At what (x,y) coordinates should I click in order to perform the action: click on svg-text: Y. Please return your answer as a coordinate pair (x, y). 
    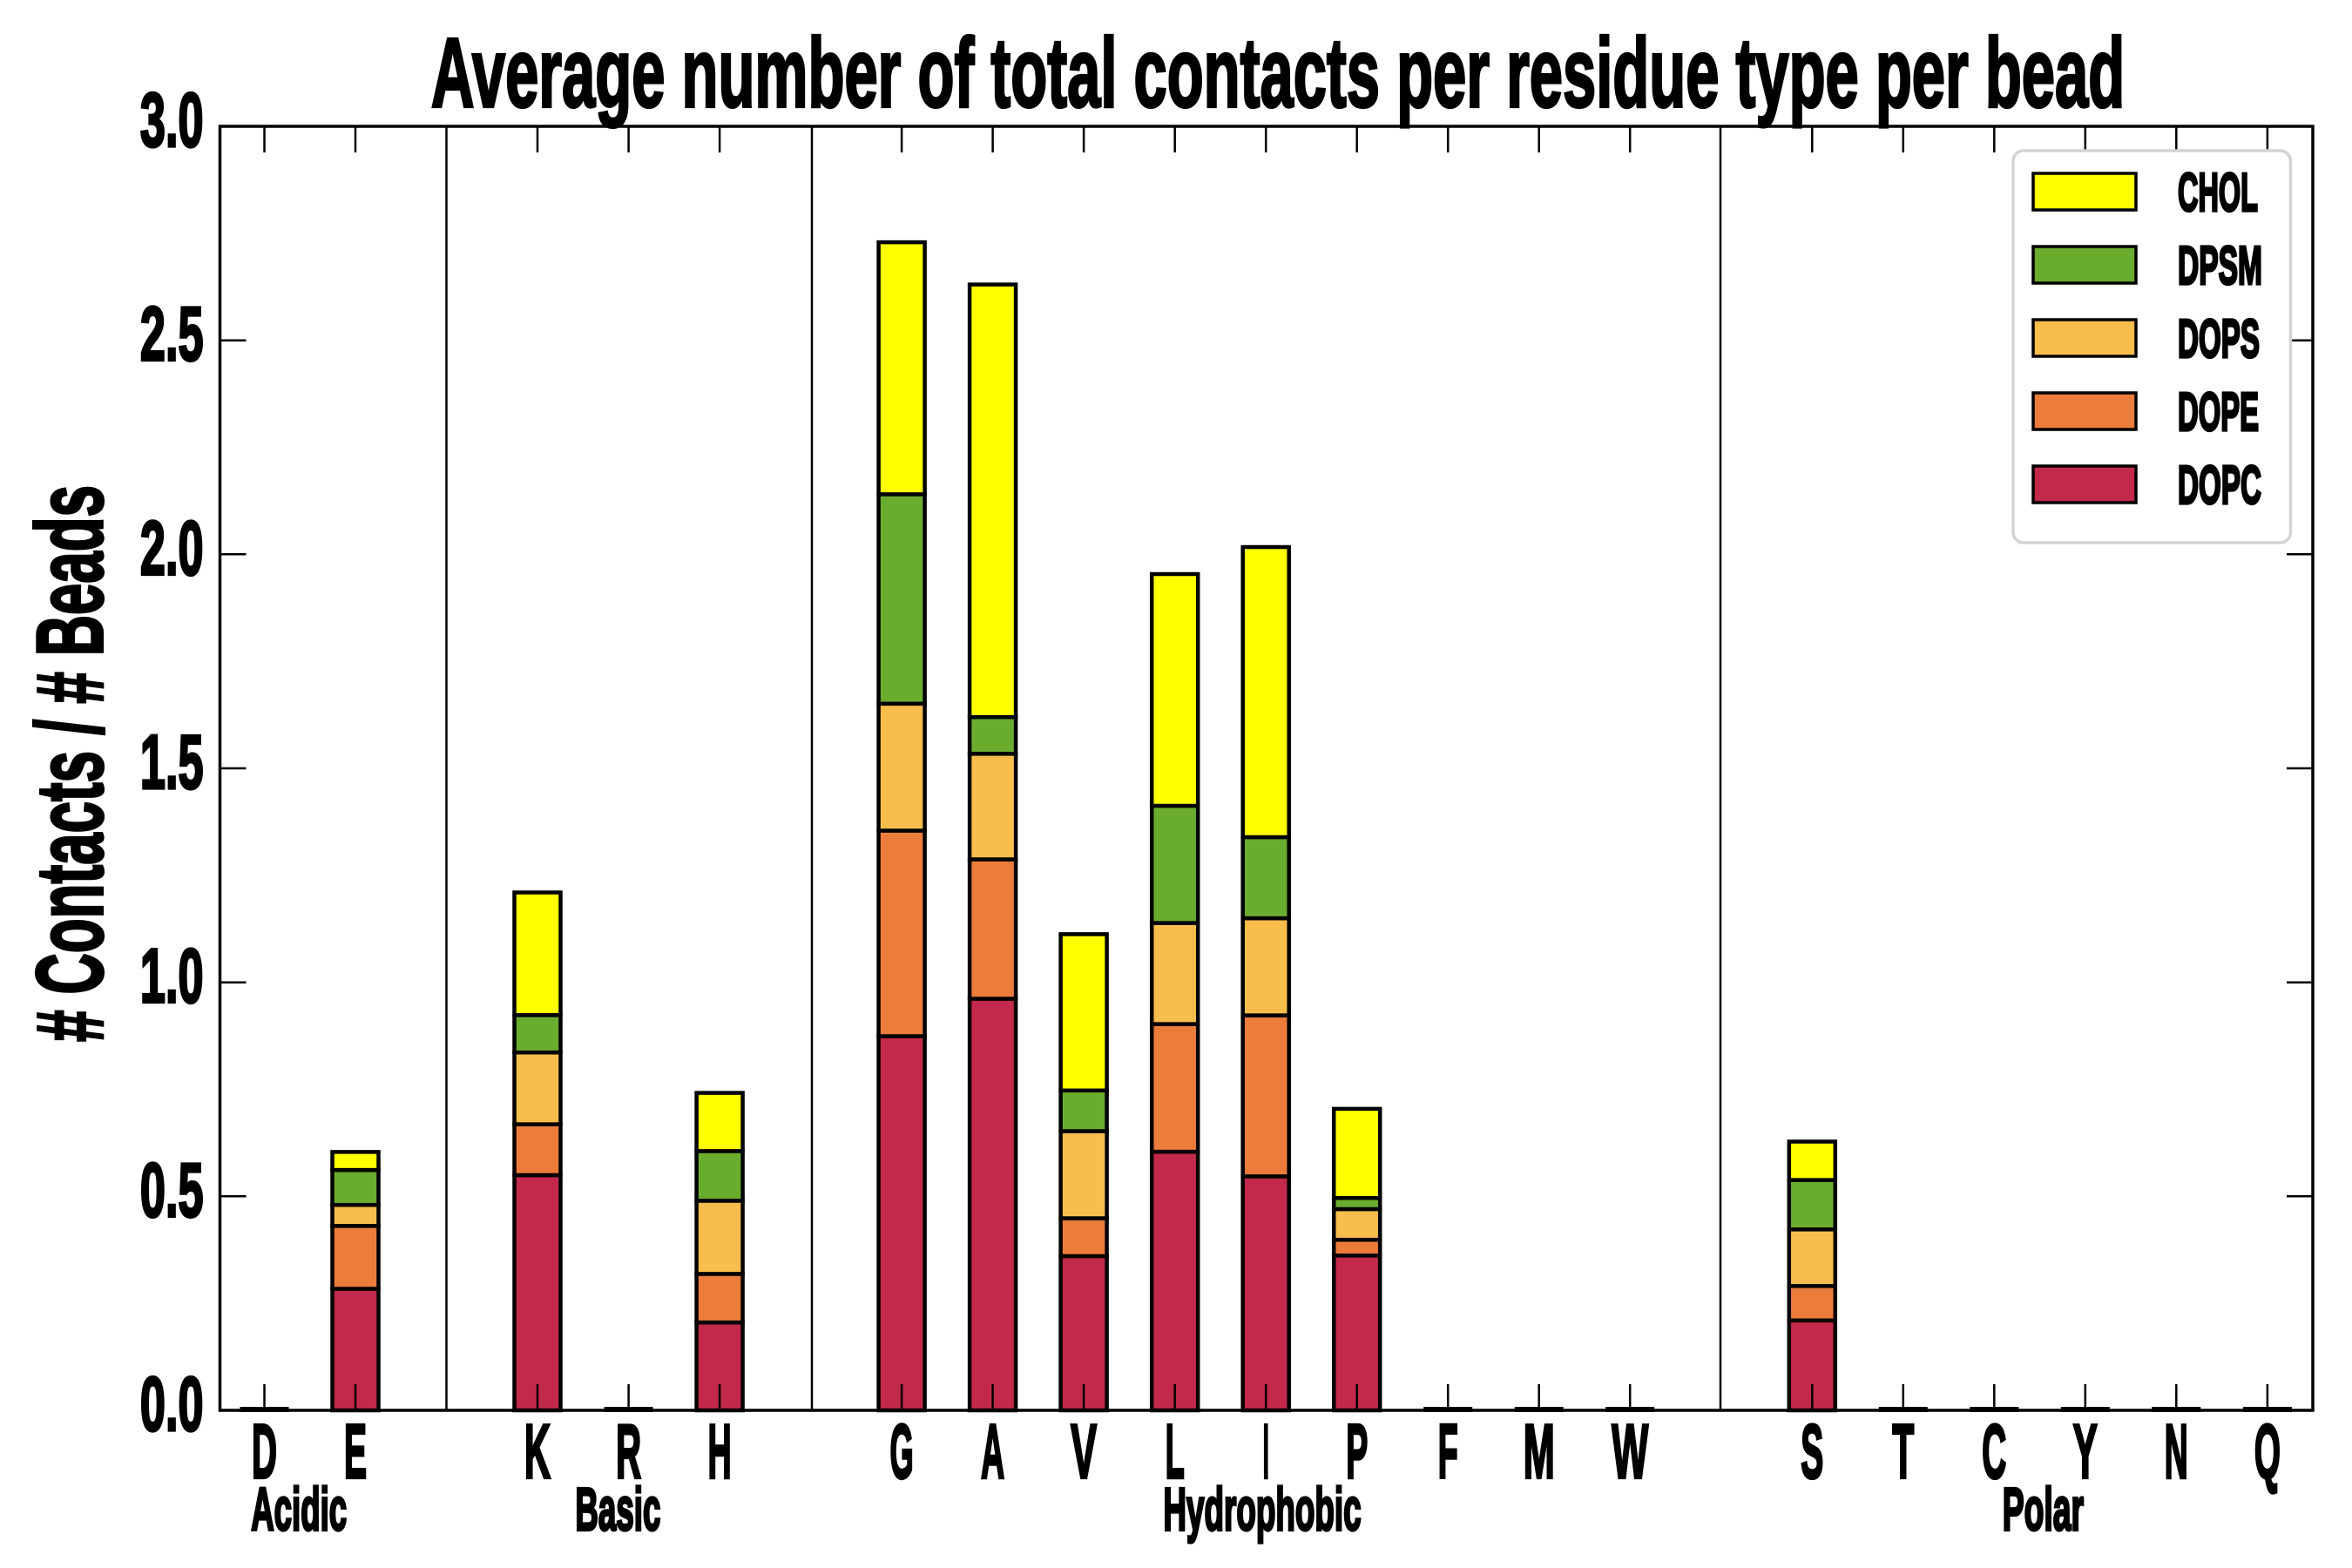
    Looking at the image, I should click on (2085, 1451).